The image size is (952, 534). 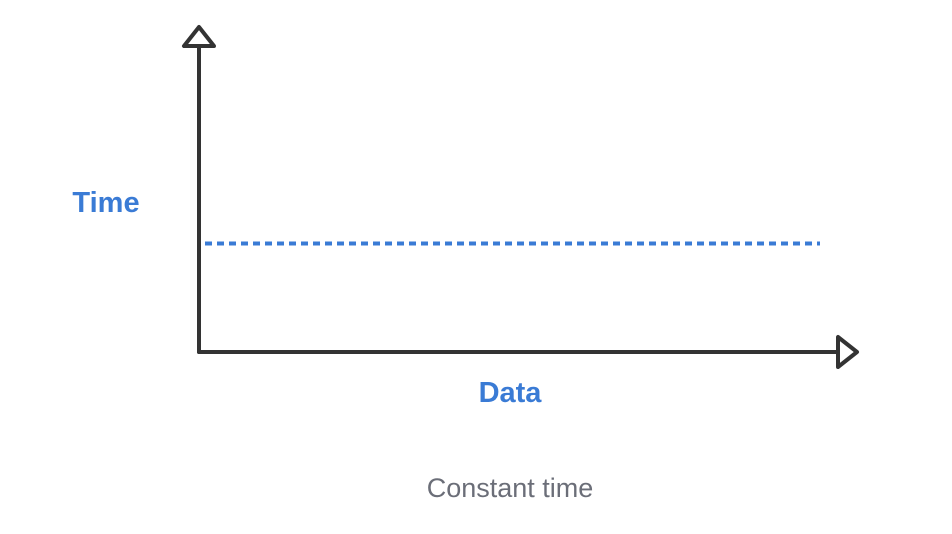 What do you see at coordinates (511, 393) in the screenshot?
I see `x-axis-label: Data` at bounding box center [511, 393].